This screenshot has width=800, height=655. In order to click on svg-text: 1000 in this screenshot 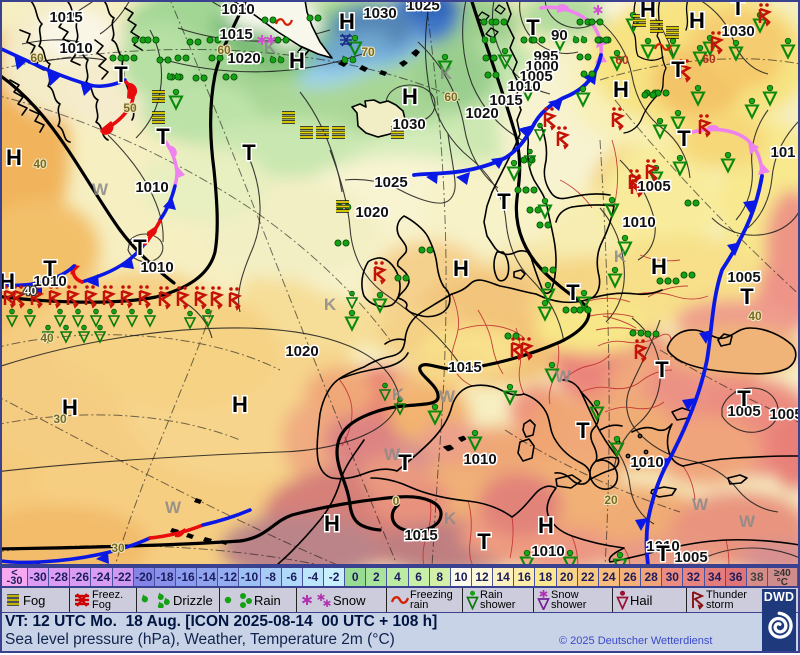, I will do `click(541, 66)`.